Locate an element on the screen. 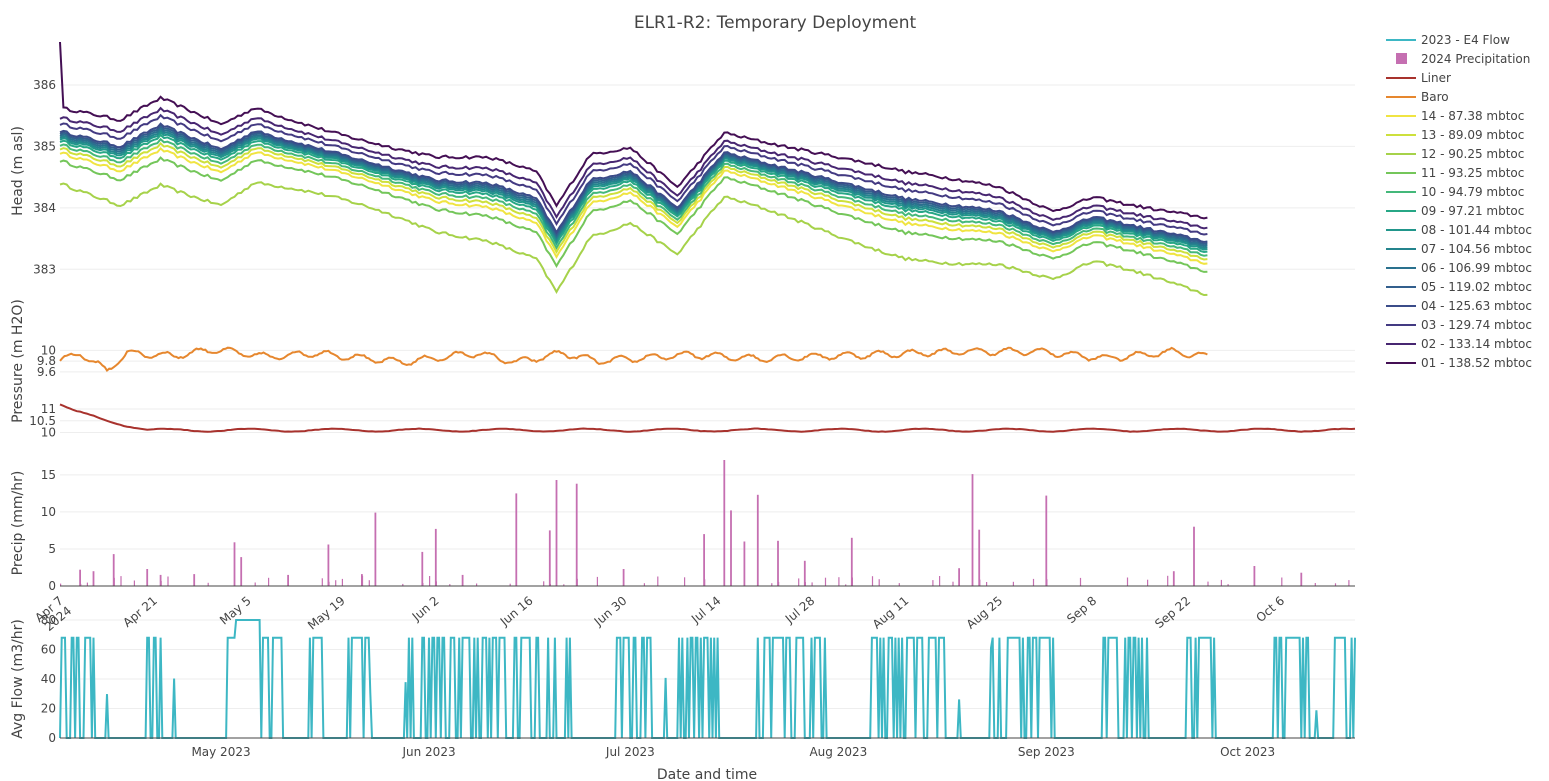 This screenshot has height=781, width=1549. precip-x-tick-label: May 19 is located at coordinates (326, 613).